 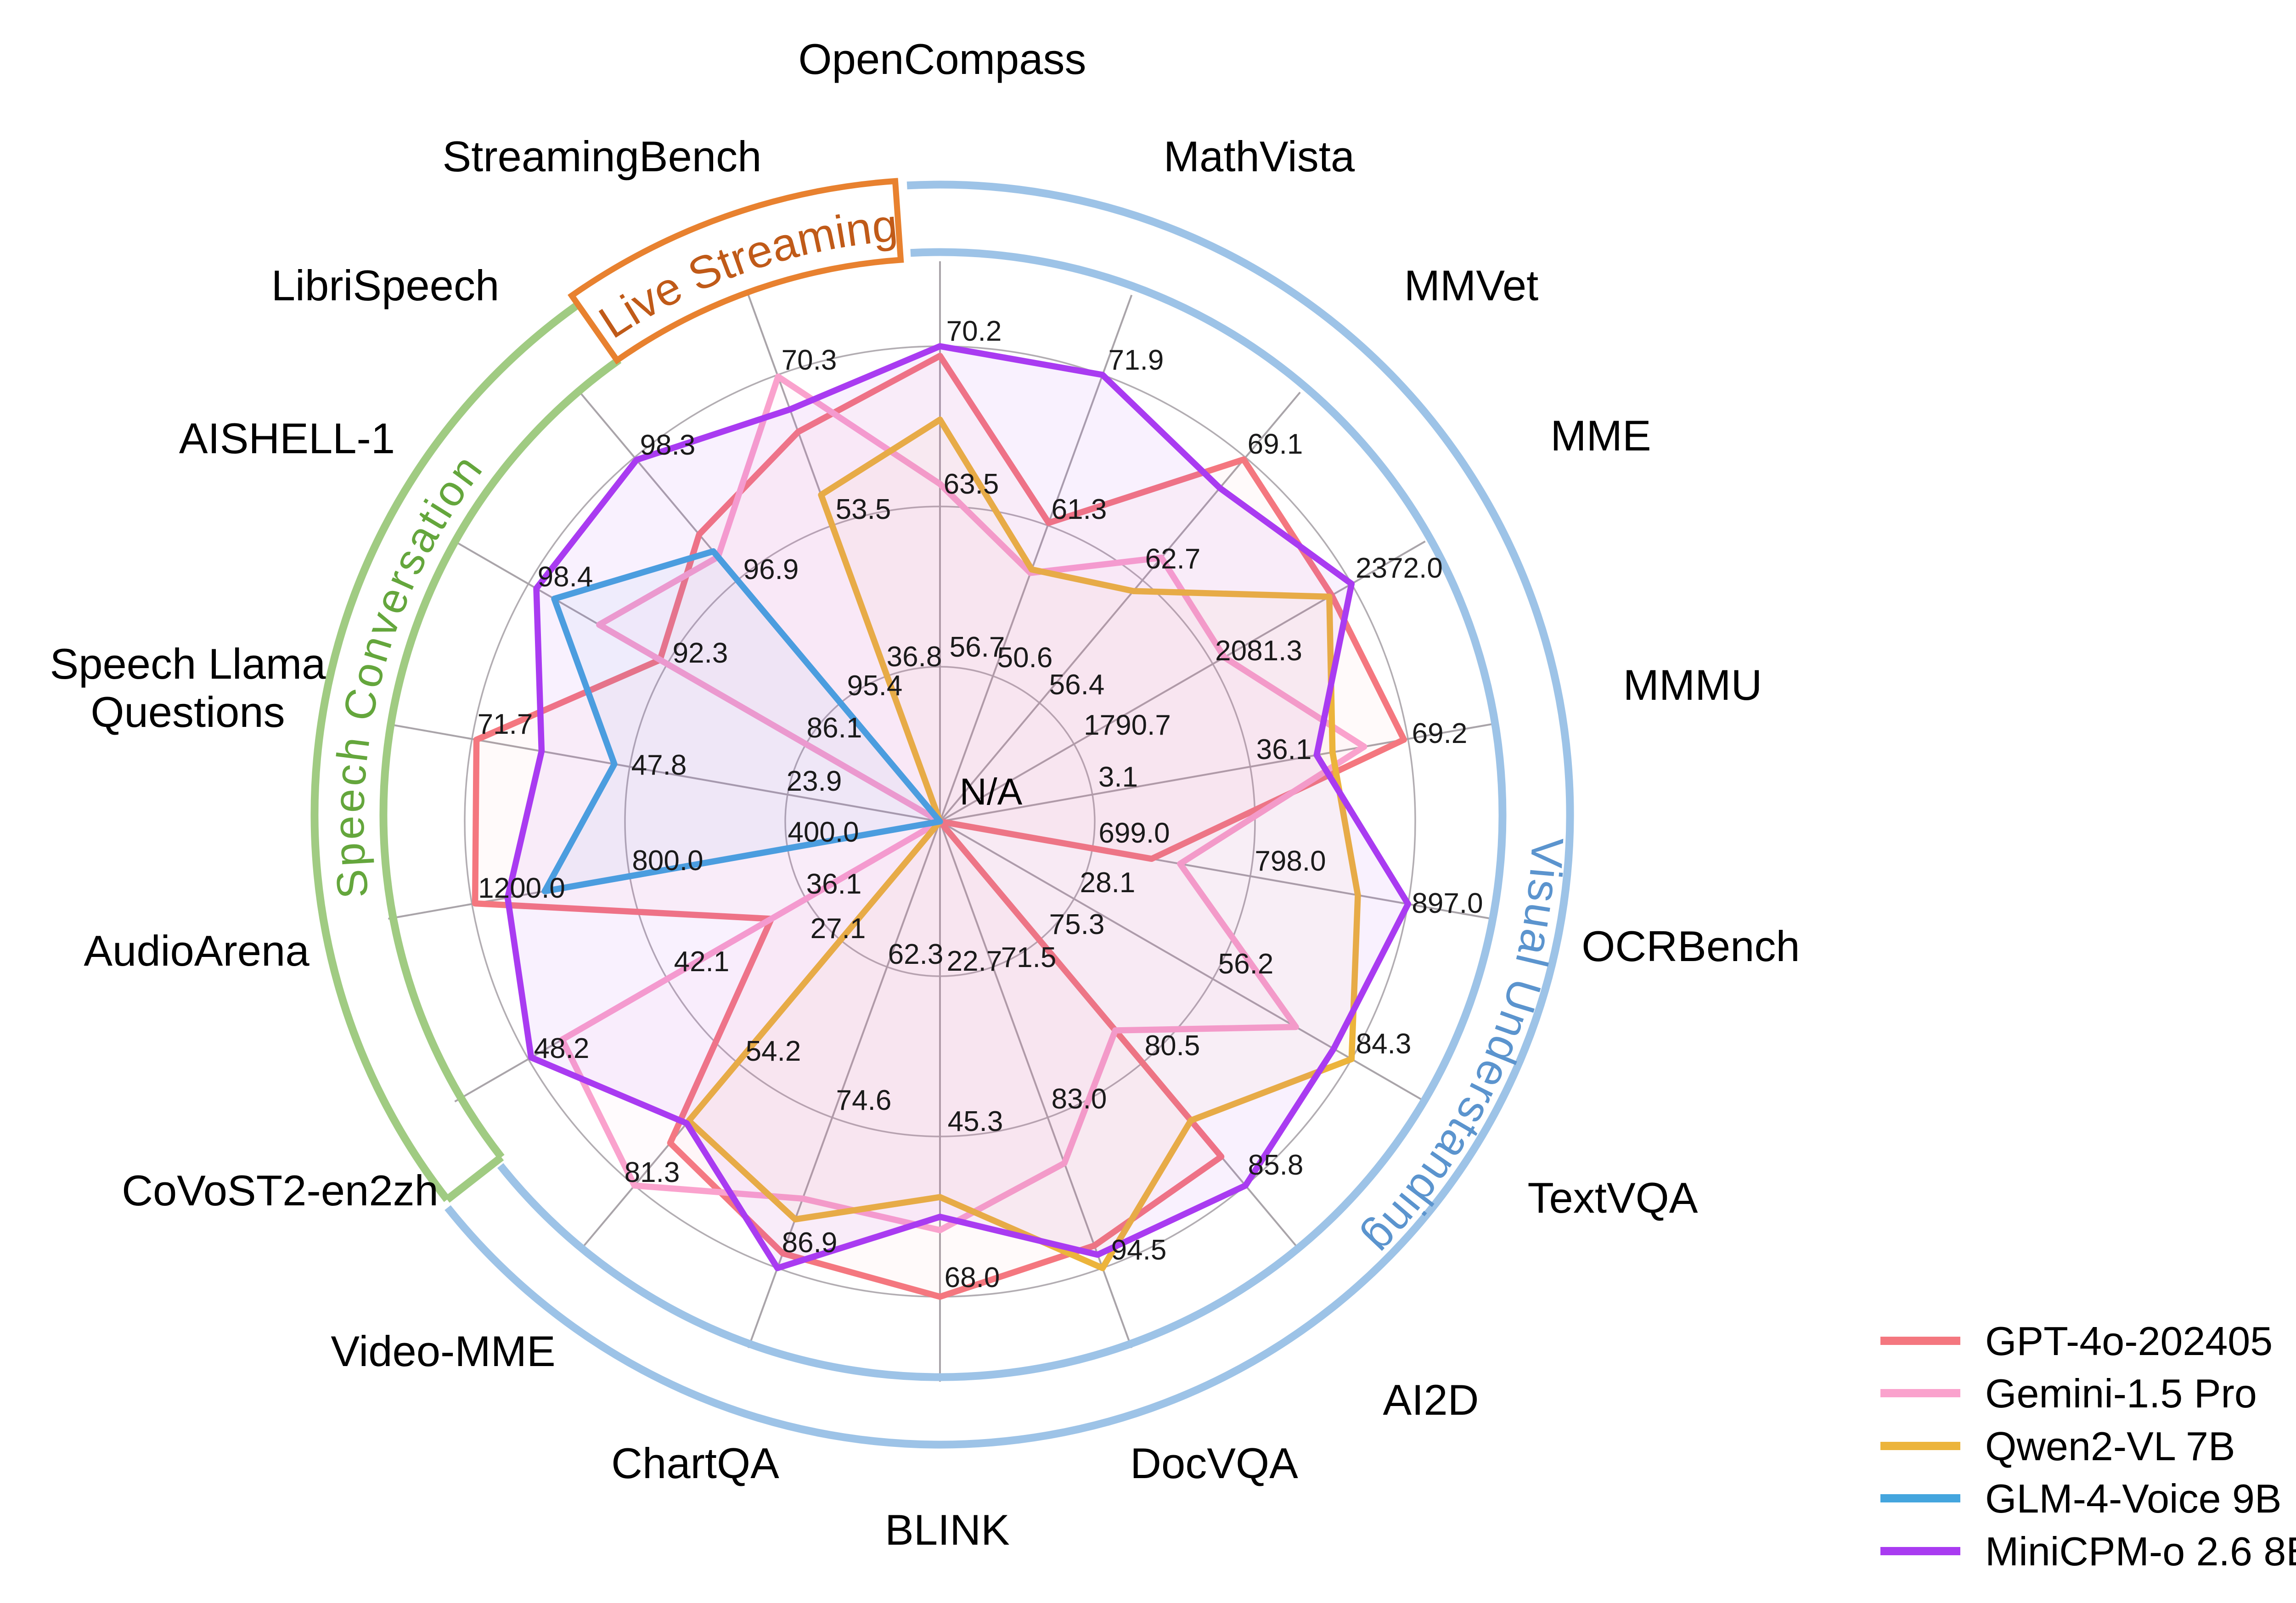 What do you see at coordinates (1025, 658) in the screenshot?
I see `svg-text: 50.6` at bounding box center [1025, 658].